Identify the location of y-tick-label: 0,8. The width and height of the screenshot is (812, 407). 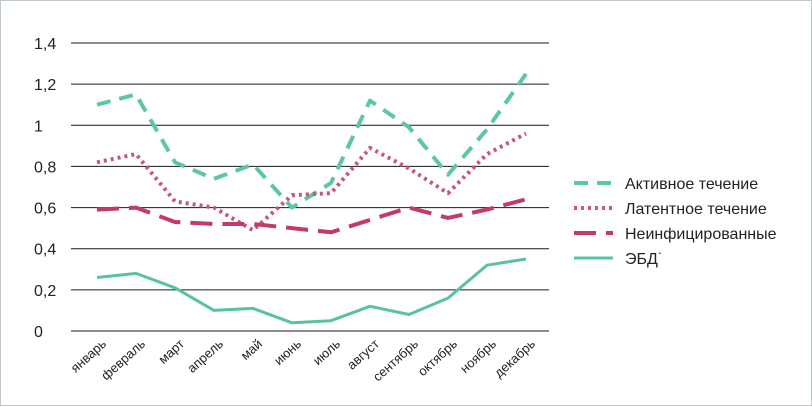
(45, 167).